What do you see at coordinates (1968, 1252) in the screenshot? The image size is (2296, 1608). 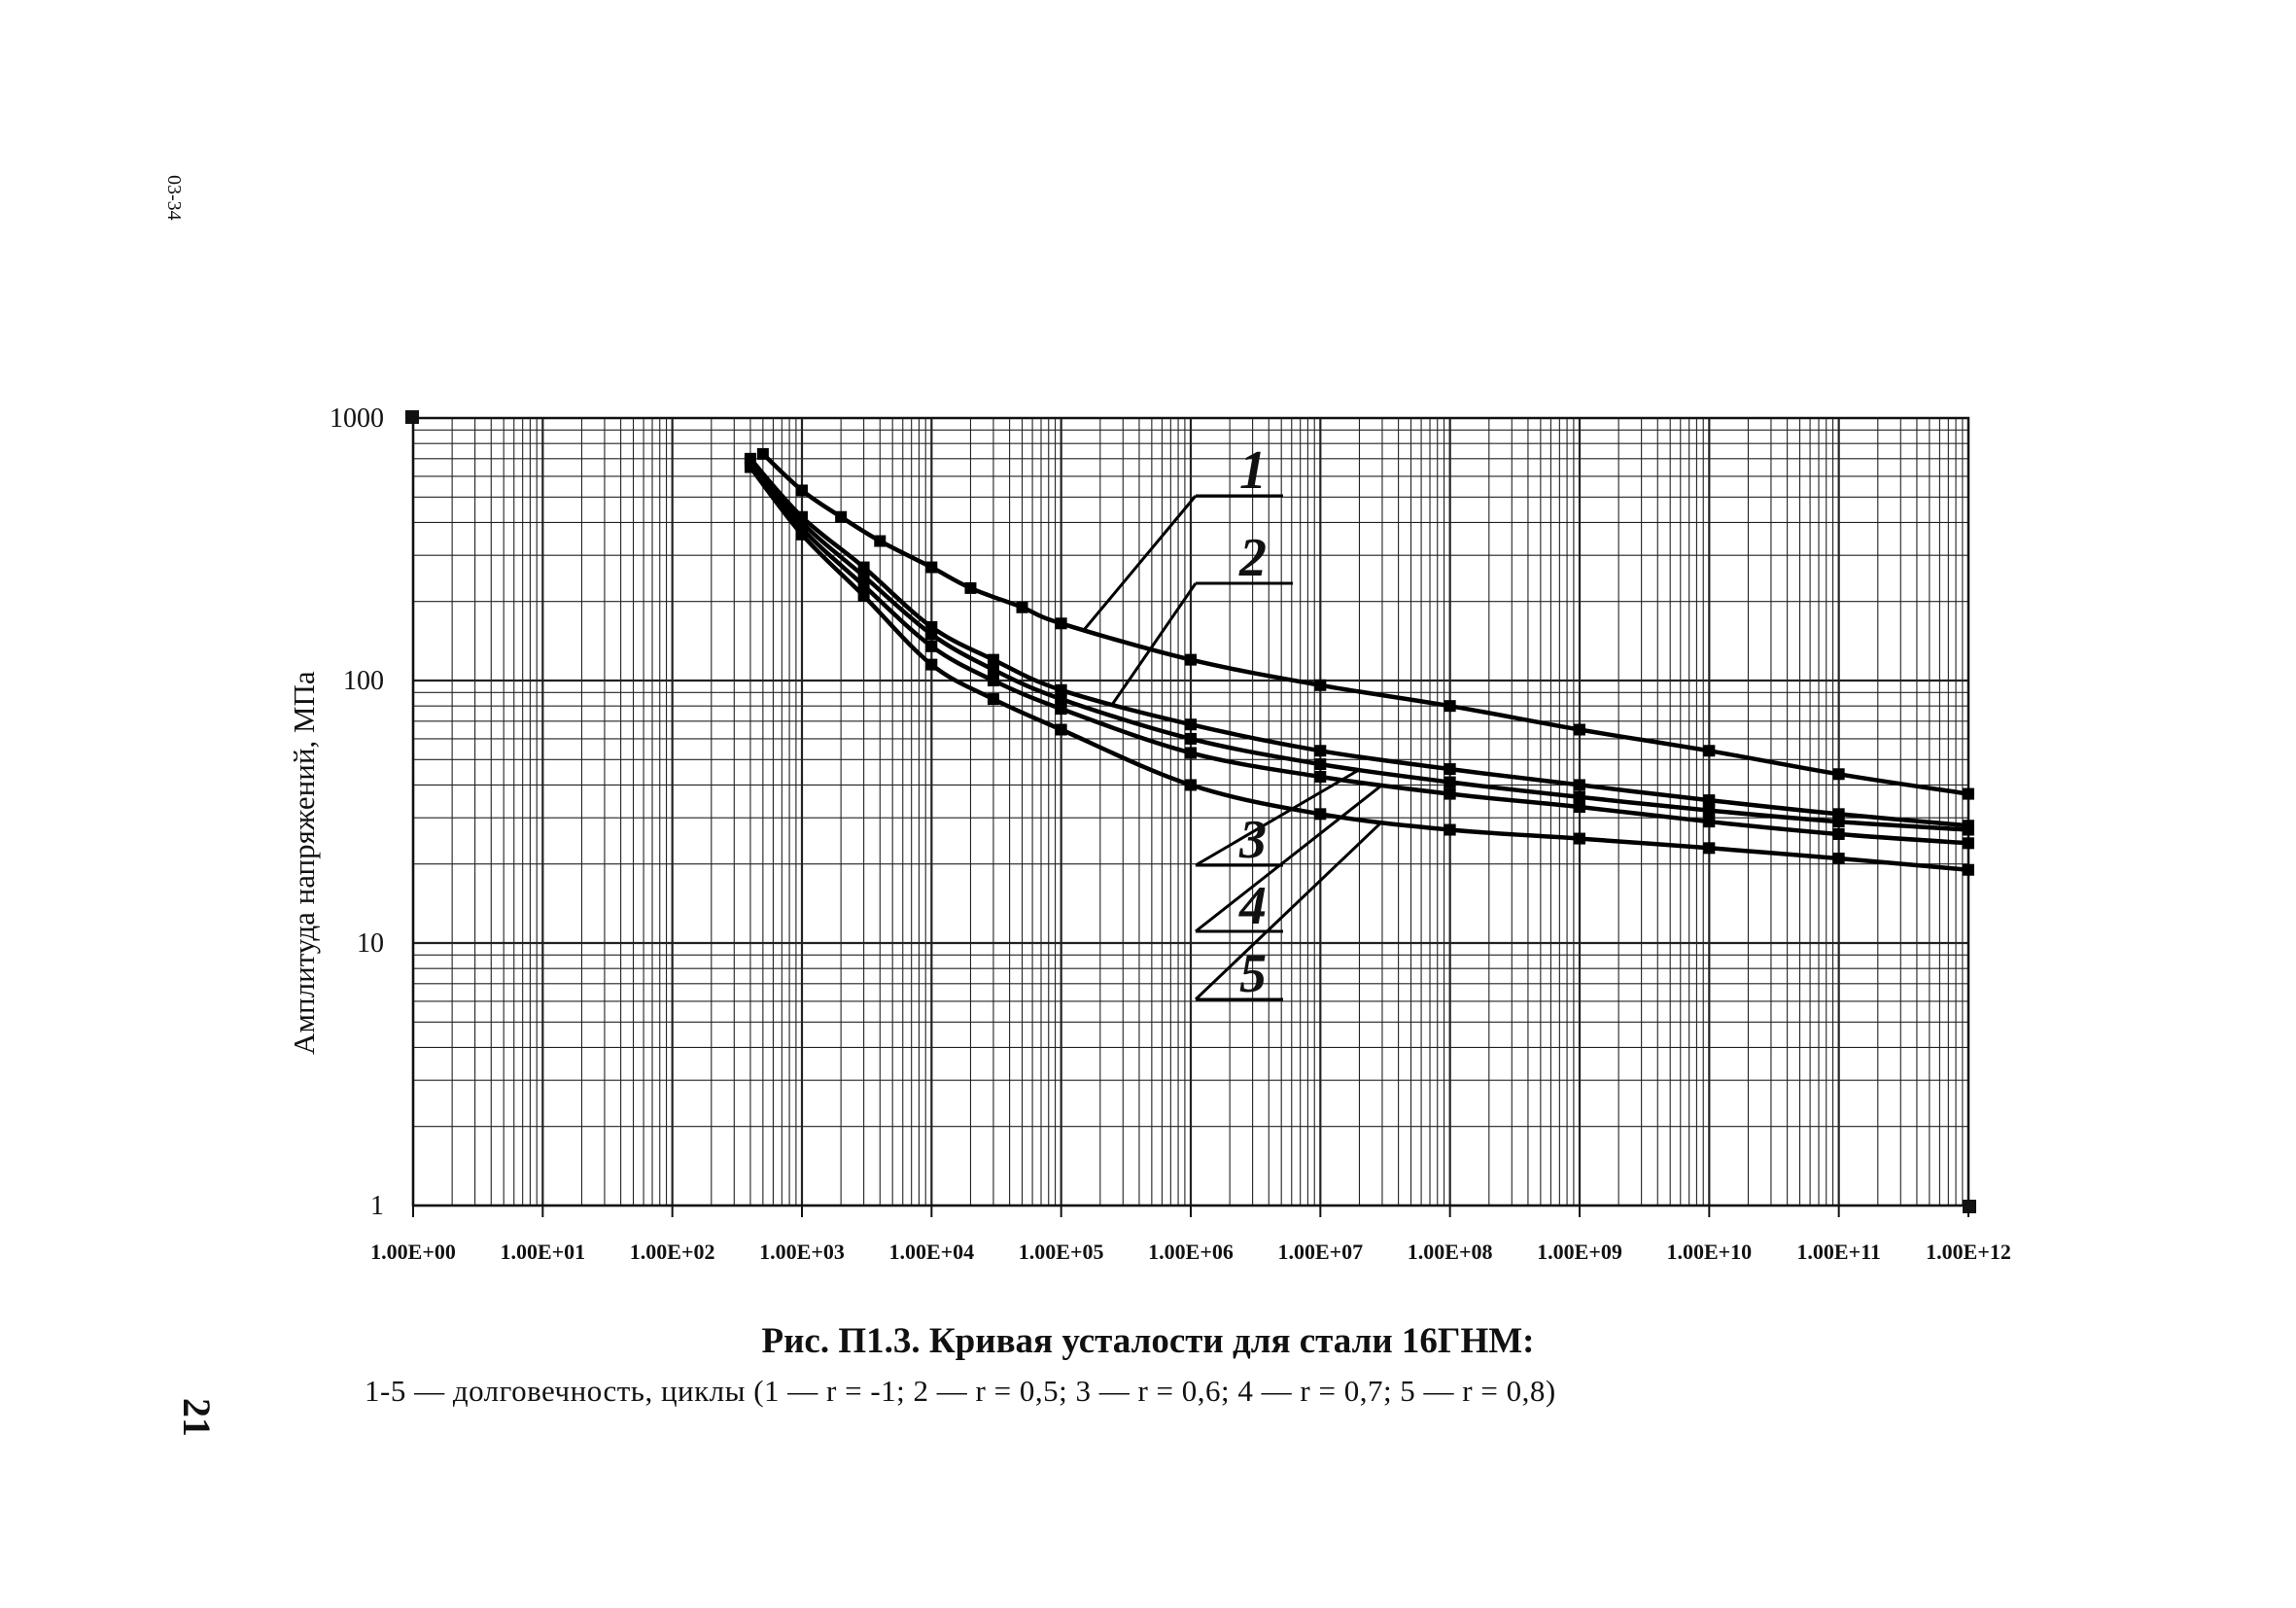 I see `x-tick-label: 1.00E+12` at bounding box center [1968, 1252].